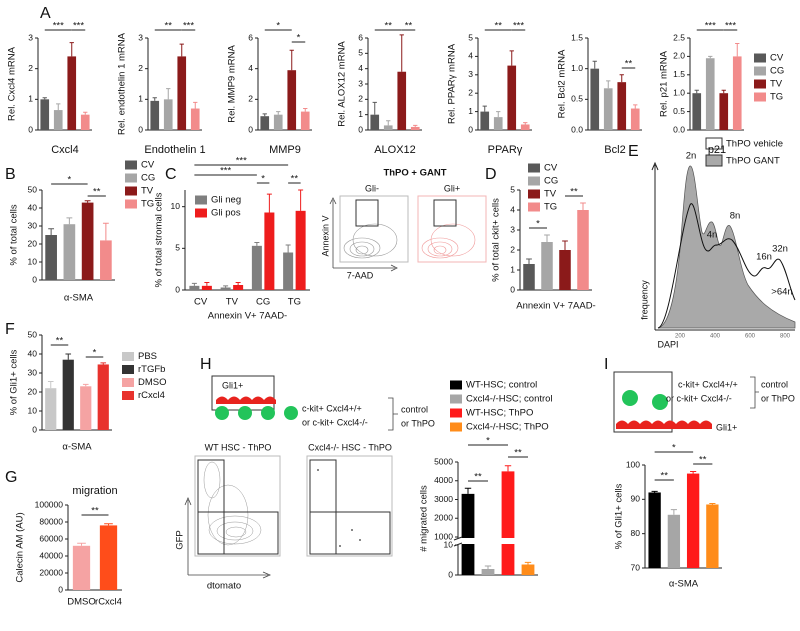 The image size is (800, 631). Describe the element at coordinates (636, 533) in the screenshot. I see `y-tick-label: 80` at that location.